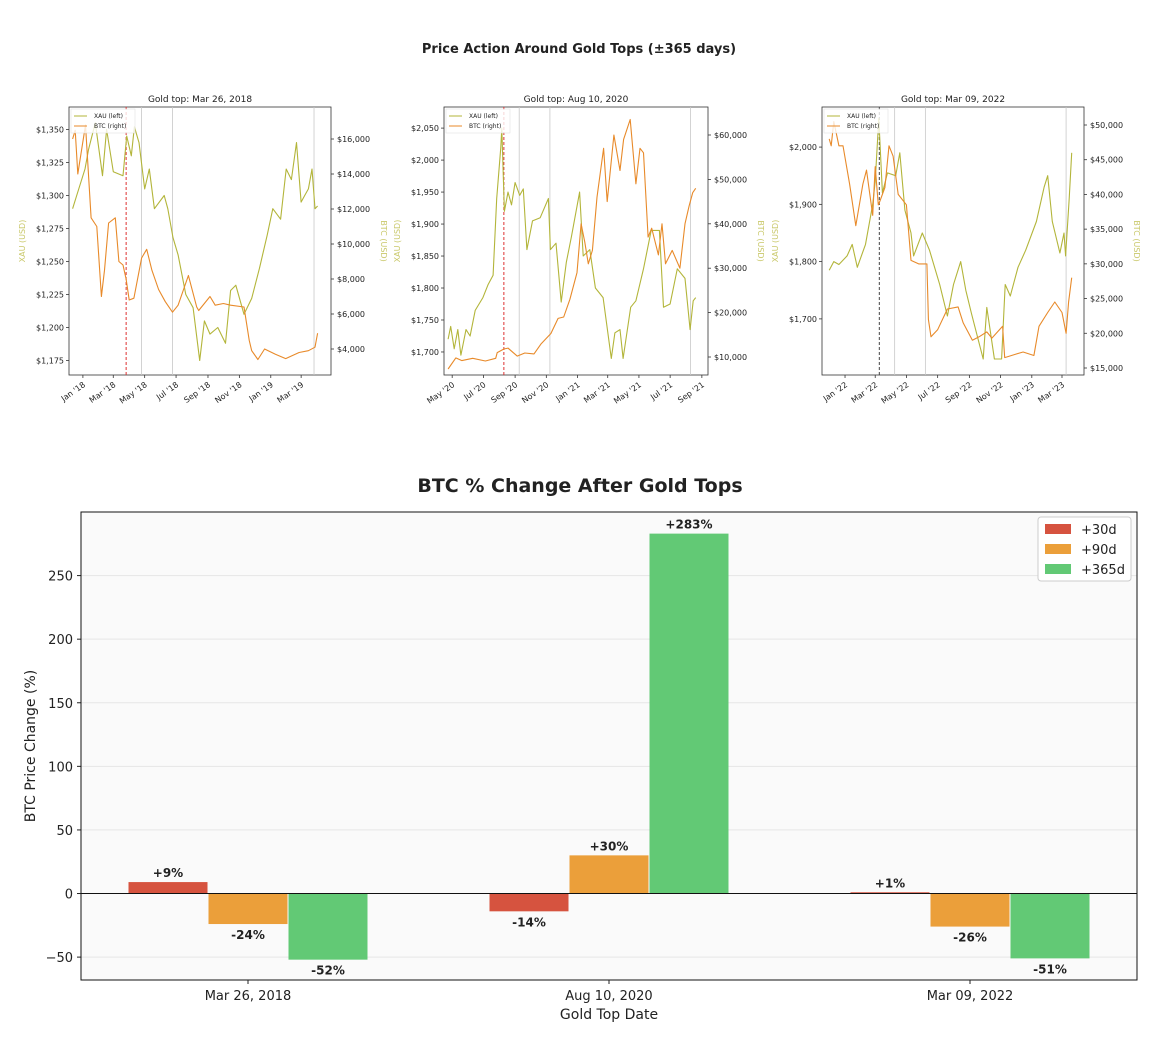 The width and height of the screenshot is (1170, 1052). What do you see at coordinates (73, 392) in the screenshot?
I see `x-tick-label: Jan '18` at bounding box center [73, 392].